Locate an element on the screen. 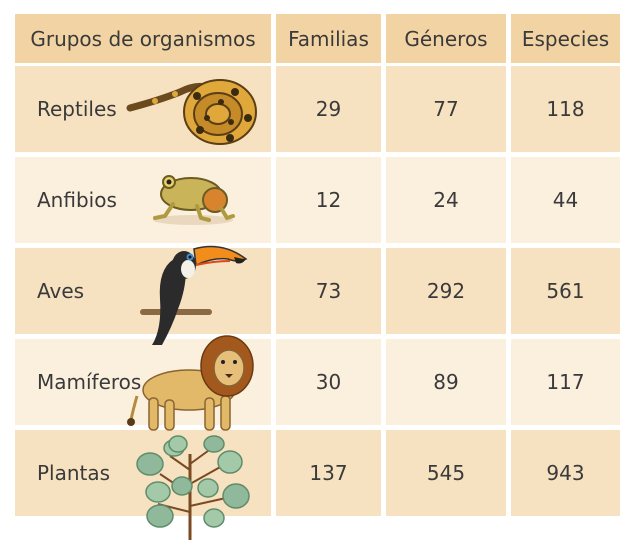 The height and width of the screenshot is (549, 632). cell-generos-anfibios: 24 is located at coordinates (446, 200).